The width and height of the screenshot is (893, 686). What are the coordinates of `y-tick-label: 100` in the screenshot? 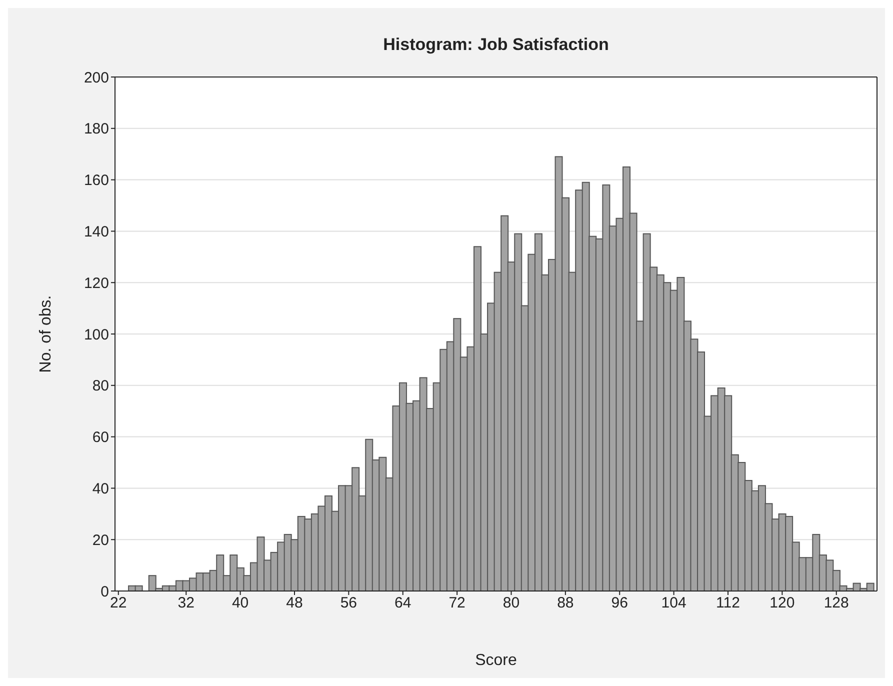 It's located at (96, 335).